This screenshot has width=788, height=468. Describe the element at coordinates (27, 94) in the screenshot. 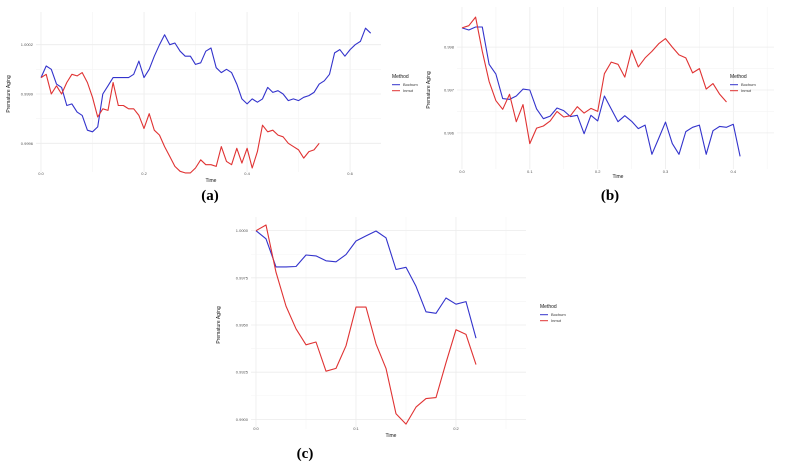

I see `y-tick-label: 0.9999` at that location.